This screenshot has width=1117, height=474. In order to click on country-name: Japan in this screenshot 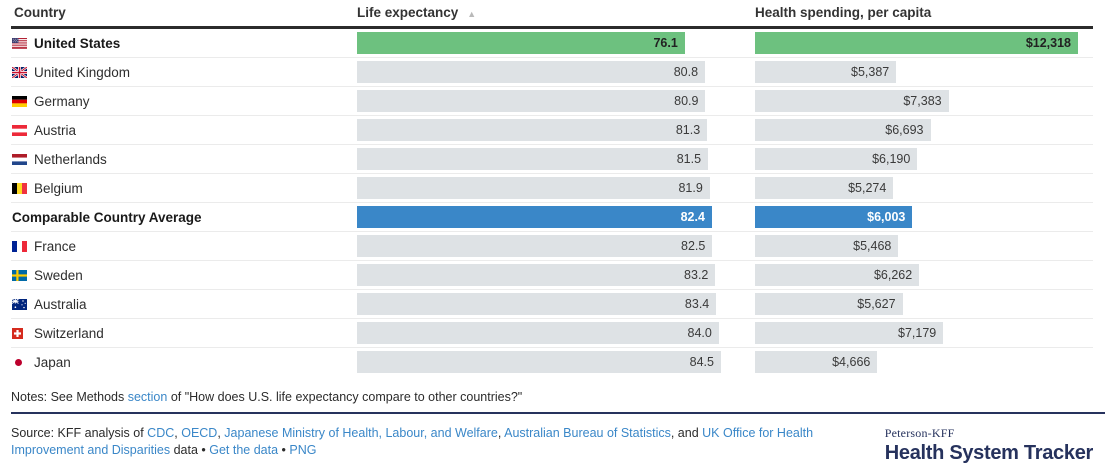, I will do `click(52, 362)`.